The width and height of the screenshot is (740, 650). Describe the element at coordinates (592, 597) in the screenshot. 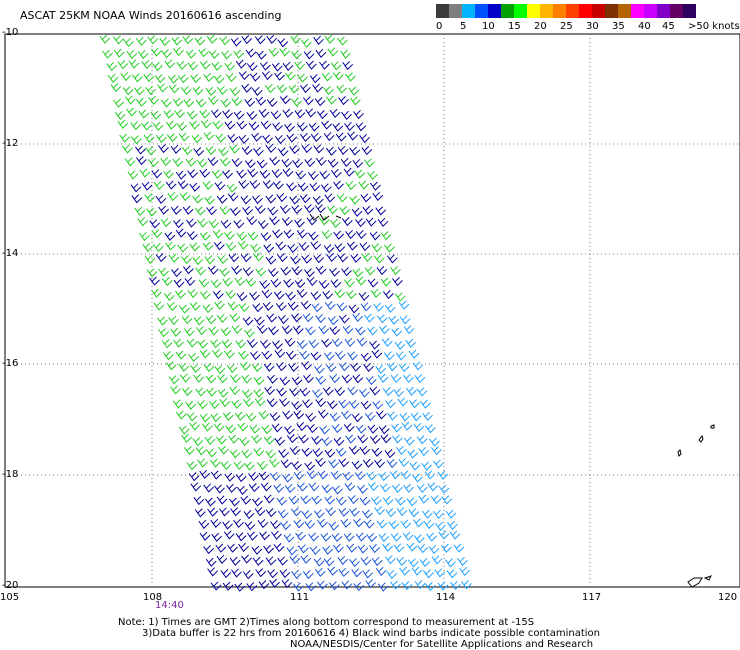

I see `x-tick-label: 117` at that location.